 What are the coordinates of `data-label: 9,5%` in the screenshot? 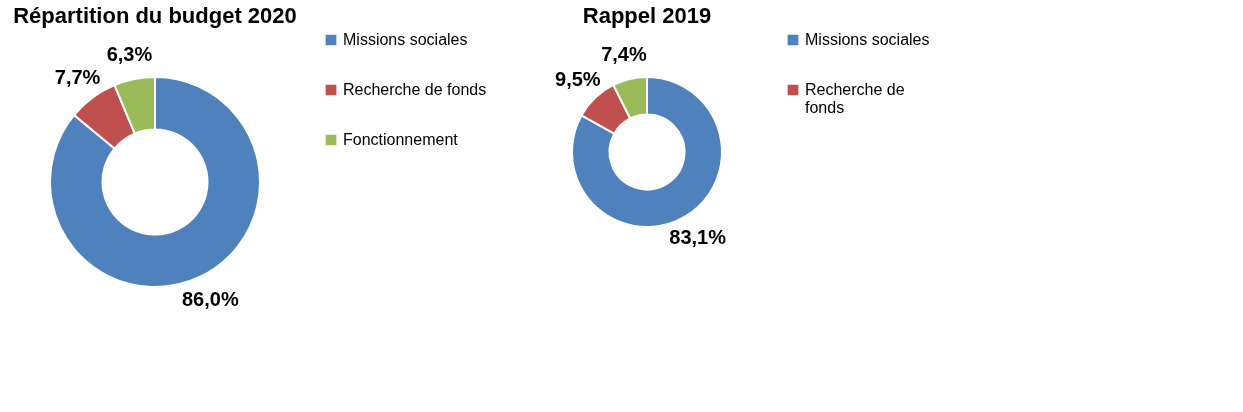 It's located at (578, 78).